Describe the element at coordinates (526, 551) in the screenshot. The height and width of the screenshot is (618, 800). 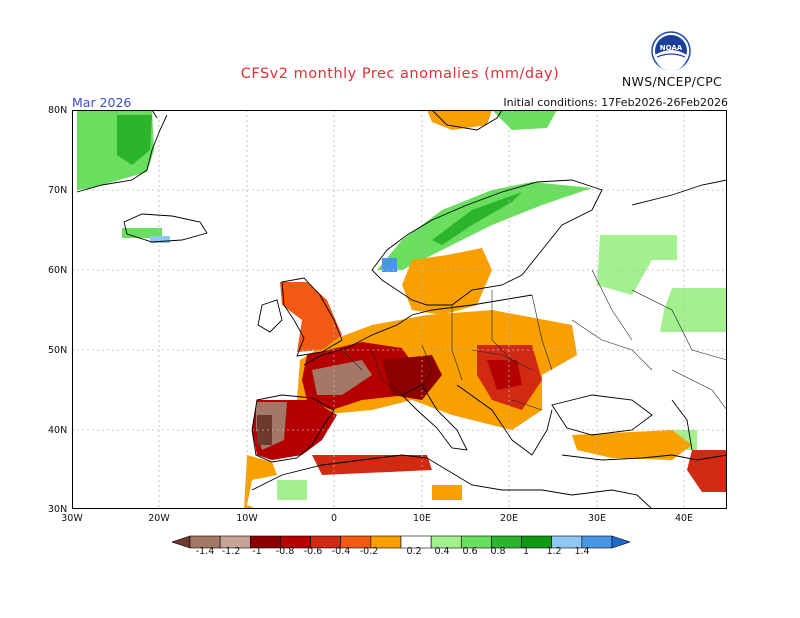
I see `colorbar-label: 1` at that location.